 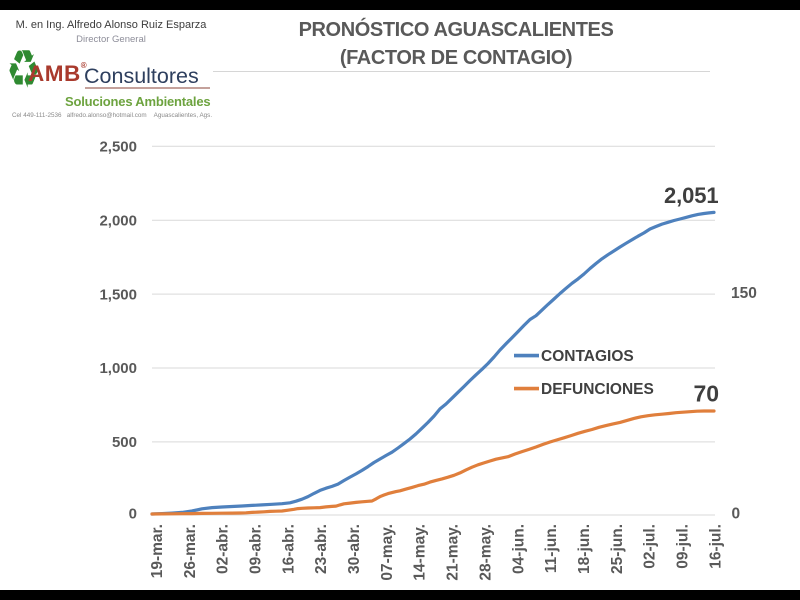 I want to click on svg-text: 11-jun., so click(x=551, y=548).